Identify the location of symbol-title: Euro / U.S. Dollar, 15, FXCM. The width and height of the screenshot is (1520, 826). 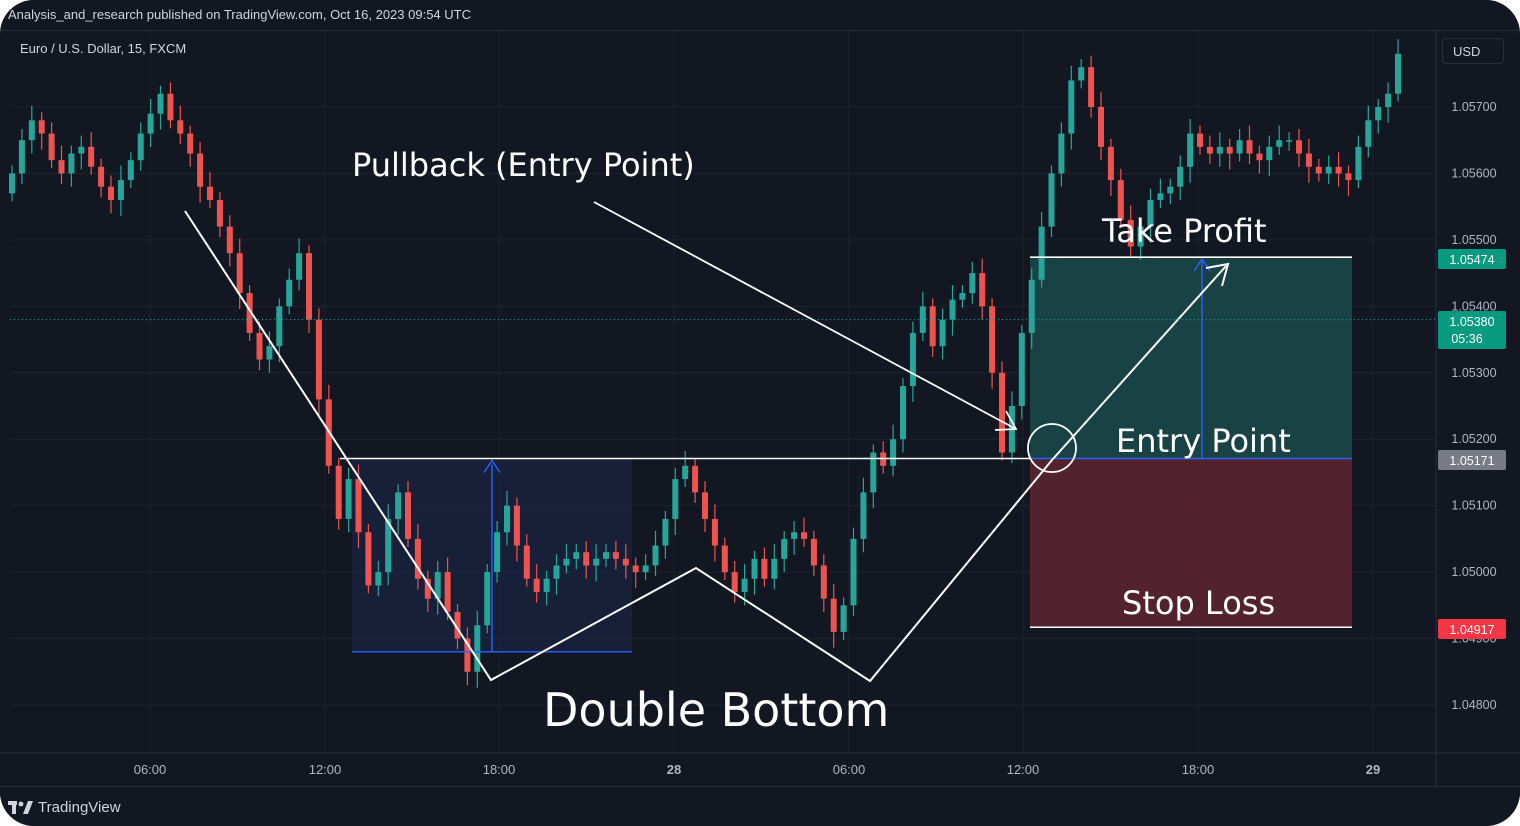
(103, 48).